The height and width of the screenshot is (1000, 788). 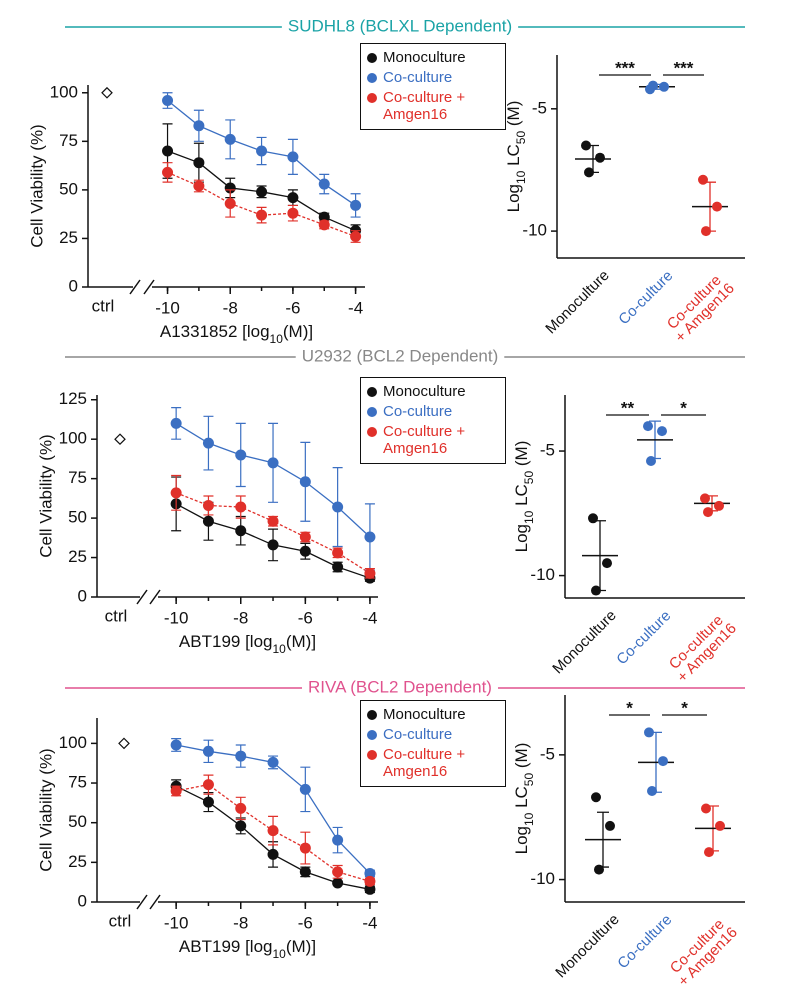 I want to click on x-axis-label-part: 10, so click(x=279, y=954).